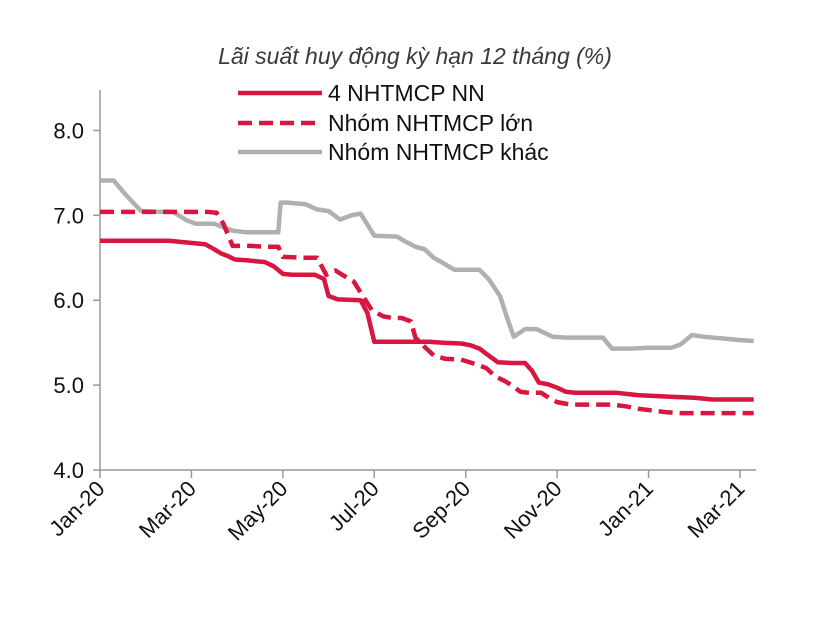  Describe the element at coordinates (625, 508) in the screenshot. I see `x-tick-label: Jan-21` at that location.